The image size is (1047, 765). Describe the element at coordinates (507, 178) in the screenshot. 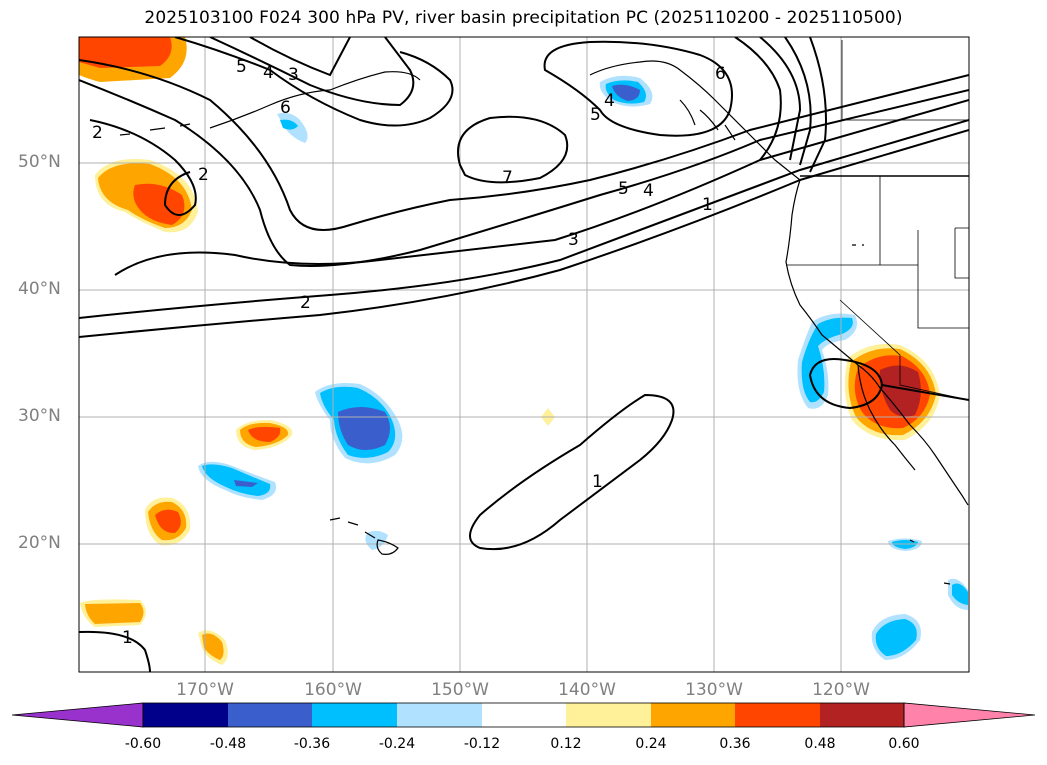

I see `contour-label: 7` at that location.